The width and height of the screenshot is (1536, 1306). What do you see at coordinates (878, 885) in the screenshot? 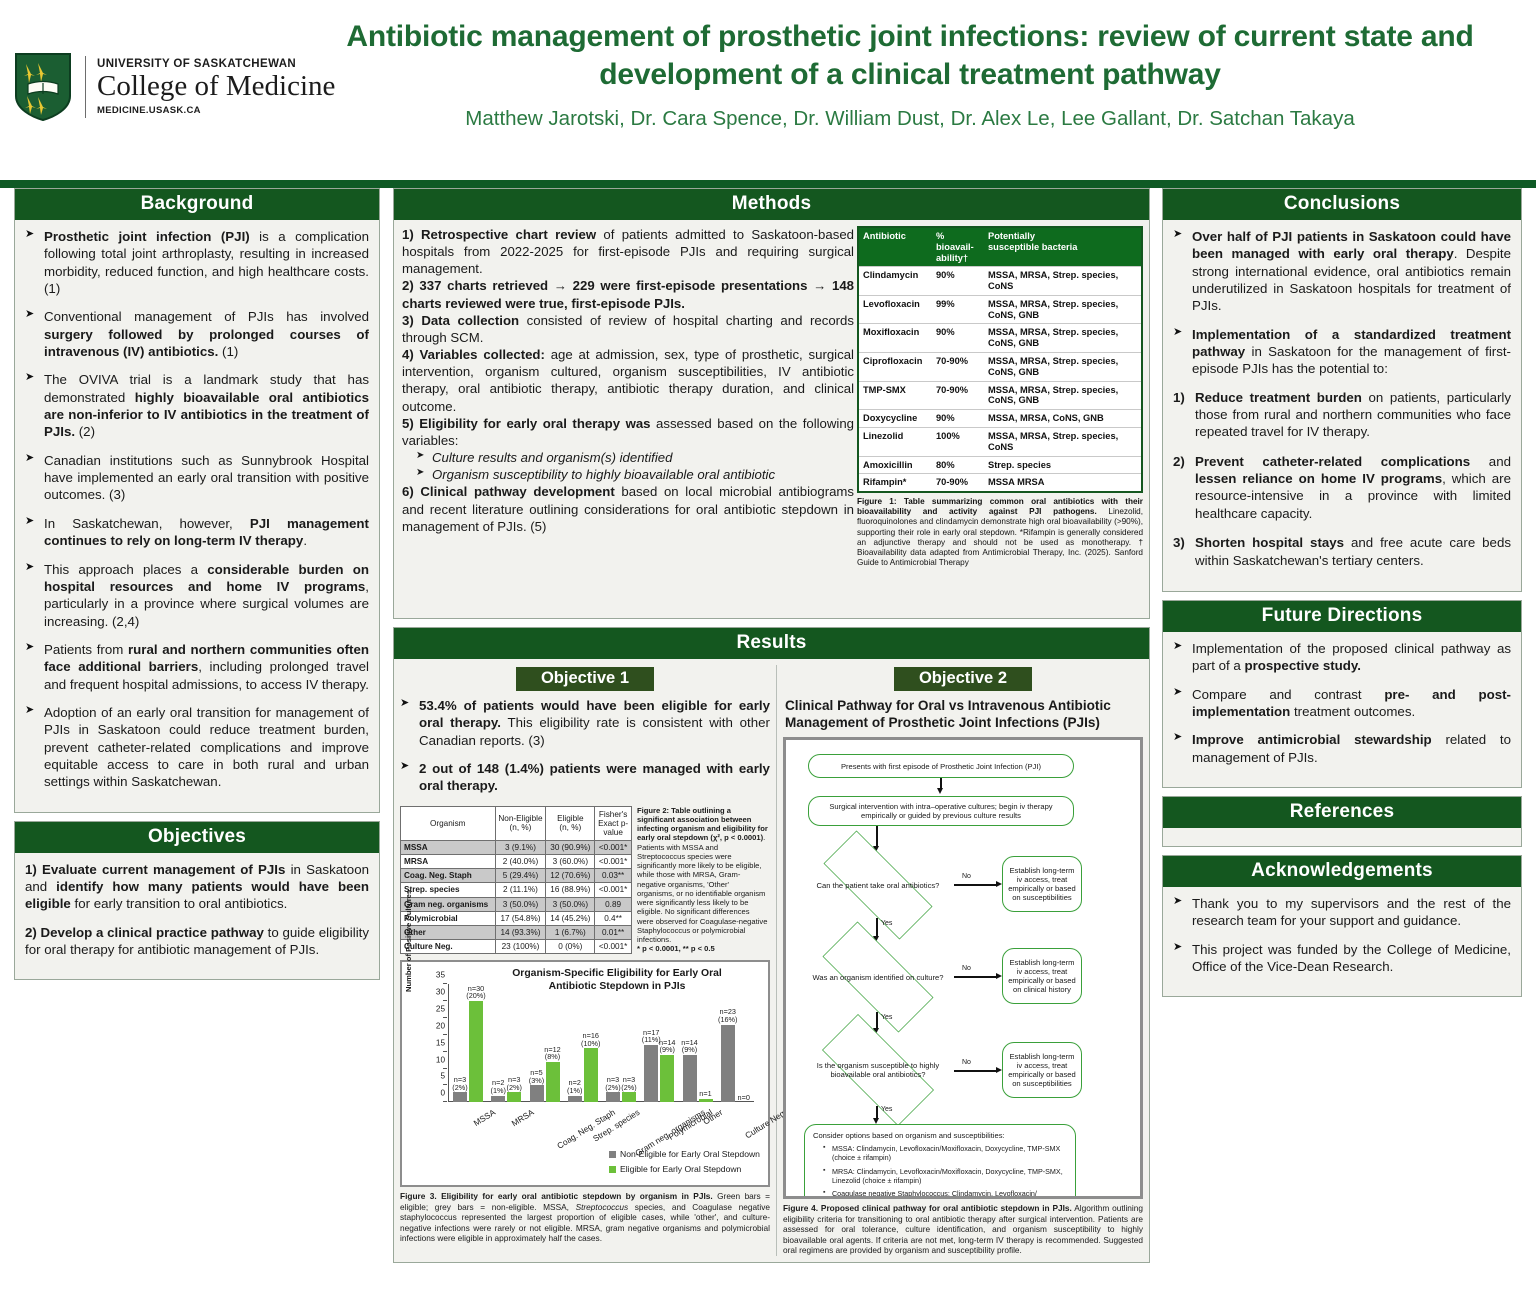
I see `flow-decision-oral: Can the patient take oral antibiotics?` at bounding box center [878, 885].